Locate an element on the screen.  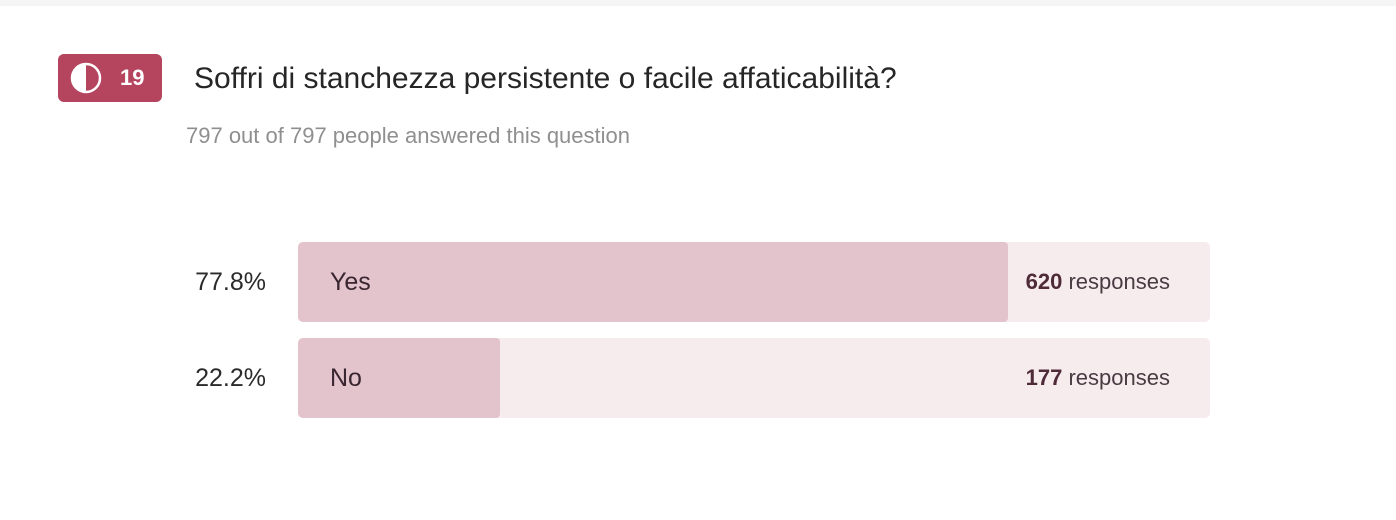
option-percent: 22.2% is located at coordinates (230, 378).